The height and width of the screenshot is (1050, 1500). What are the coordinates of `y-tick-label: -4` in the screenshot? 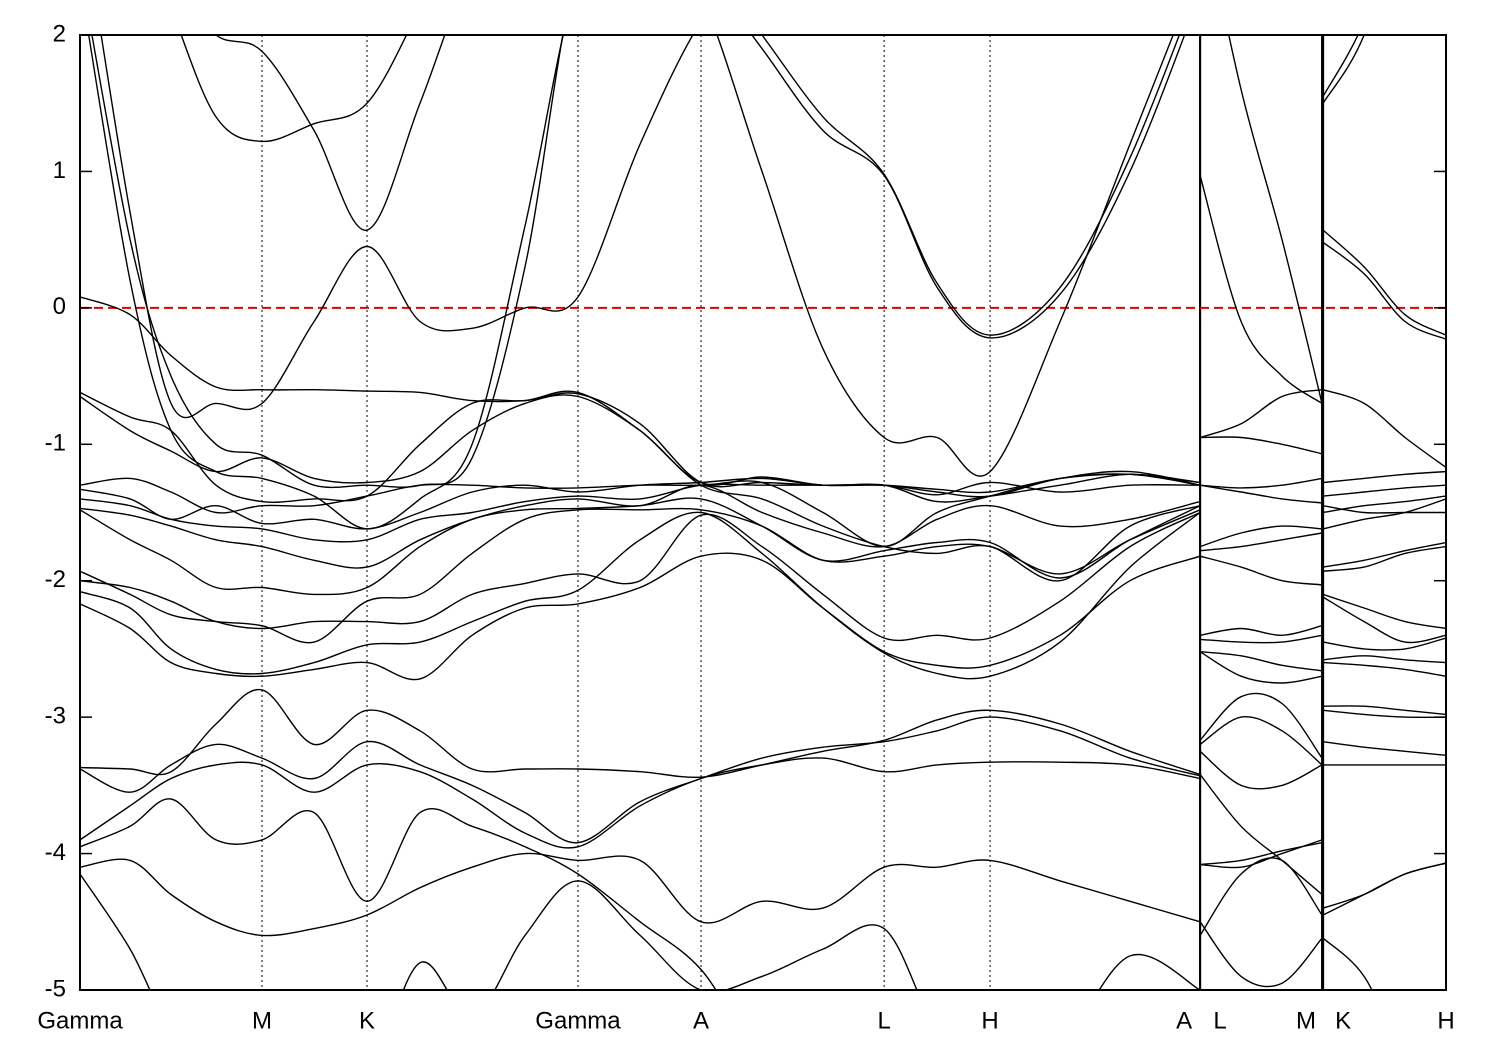 It's located at (55, 852).